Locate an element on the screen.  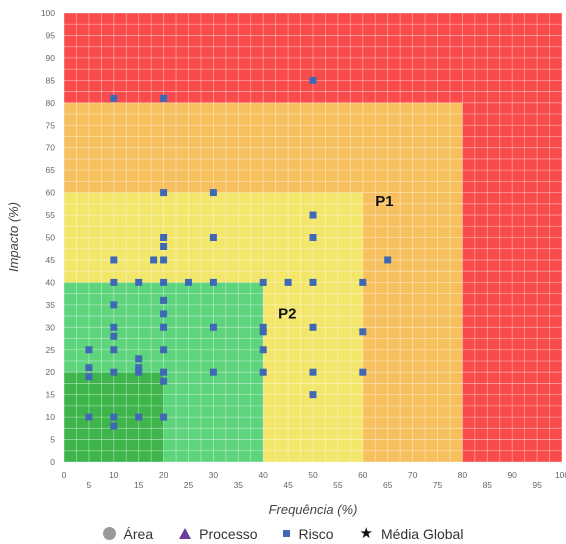
y-tick-label: 20 is located at coordinates (51, 372).